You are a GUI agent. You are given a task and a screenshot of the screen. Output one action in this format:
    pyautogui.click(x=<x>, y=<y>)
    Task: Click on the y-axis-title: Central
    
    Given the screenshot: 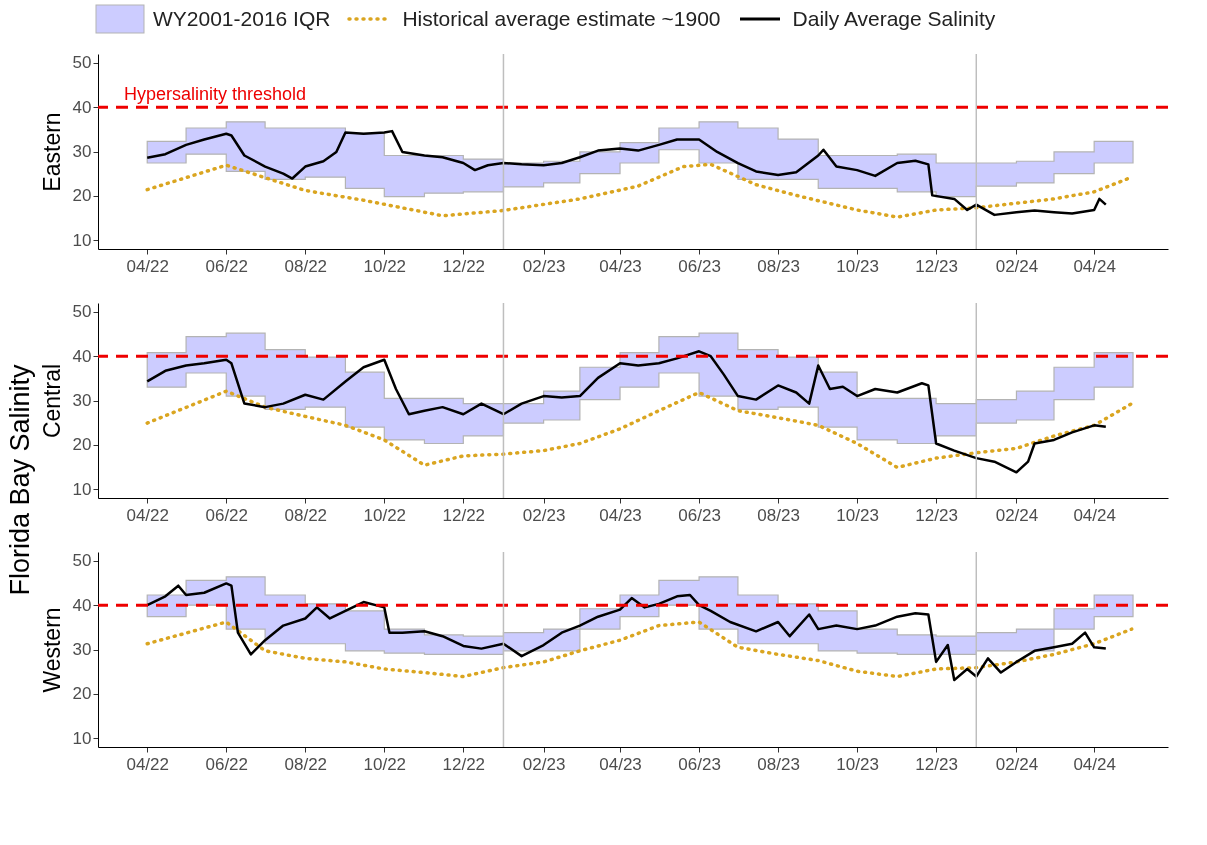 What is the action you would take?
    pyautogui.click(x=51, y=401)
    